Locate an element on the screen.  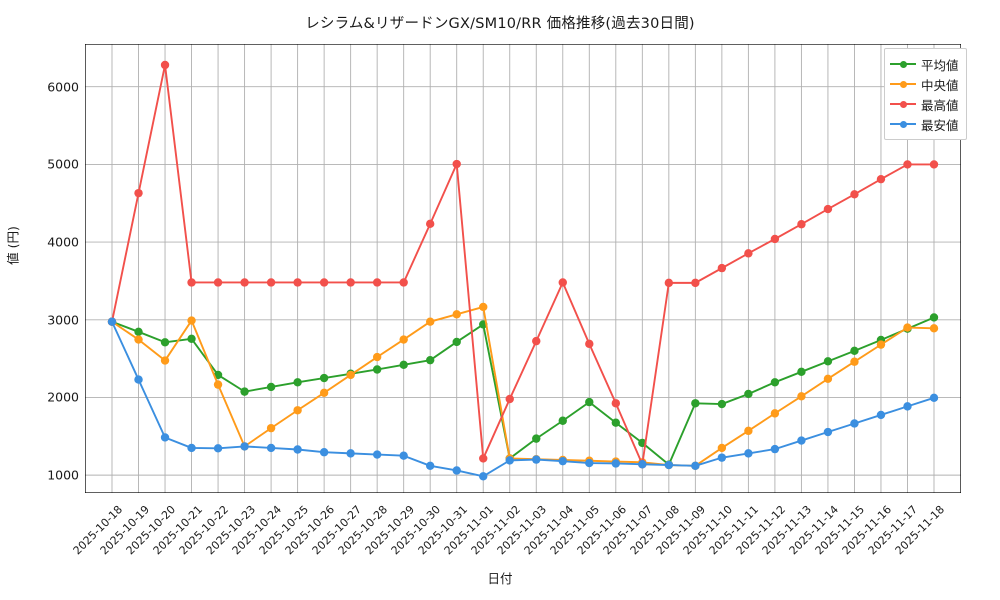
y-tick-label: 1000 is located at coordinates (63, 475).